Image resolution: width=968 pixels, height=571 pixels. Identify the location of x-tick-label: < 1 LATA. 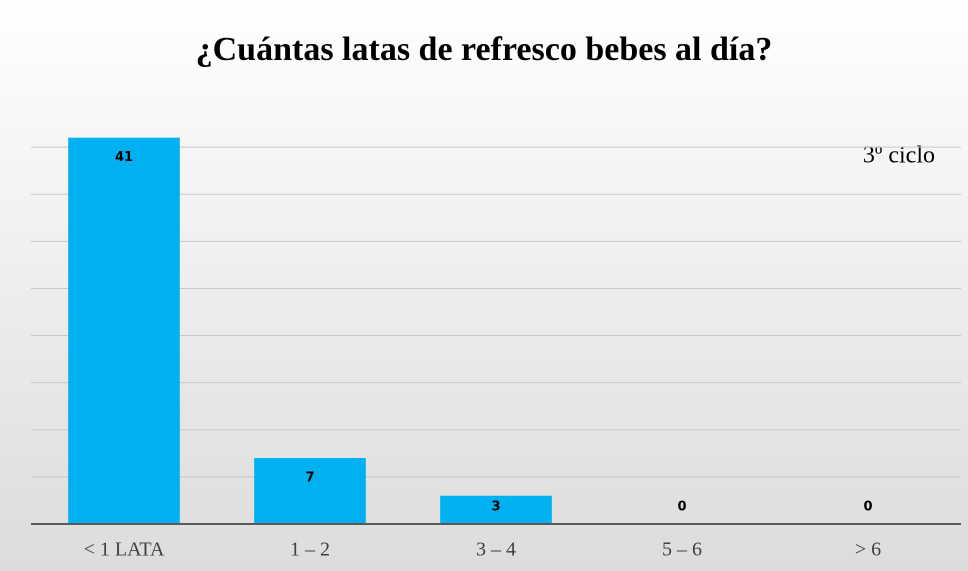
(124, 550).